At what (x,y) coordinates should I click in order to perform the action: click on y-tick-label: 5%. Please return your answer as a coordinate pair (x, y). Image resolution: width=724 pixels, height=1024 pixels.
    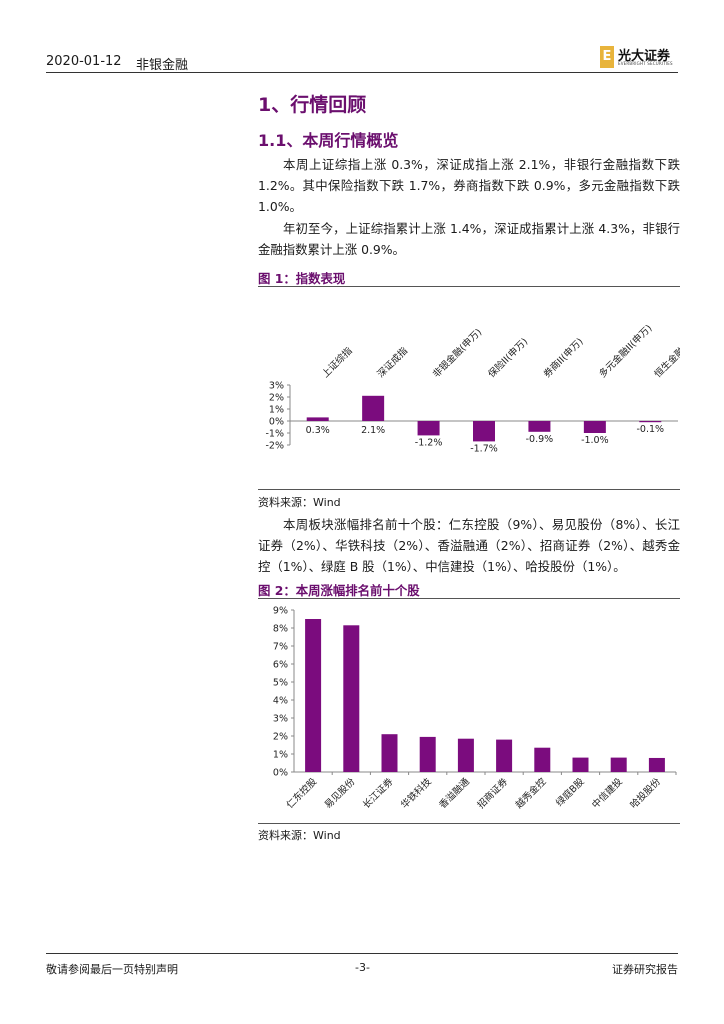
    Looking at the image, I should click on (280, 683).